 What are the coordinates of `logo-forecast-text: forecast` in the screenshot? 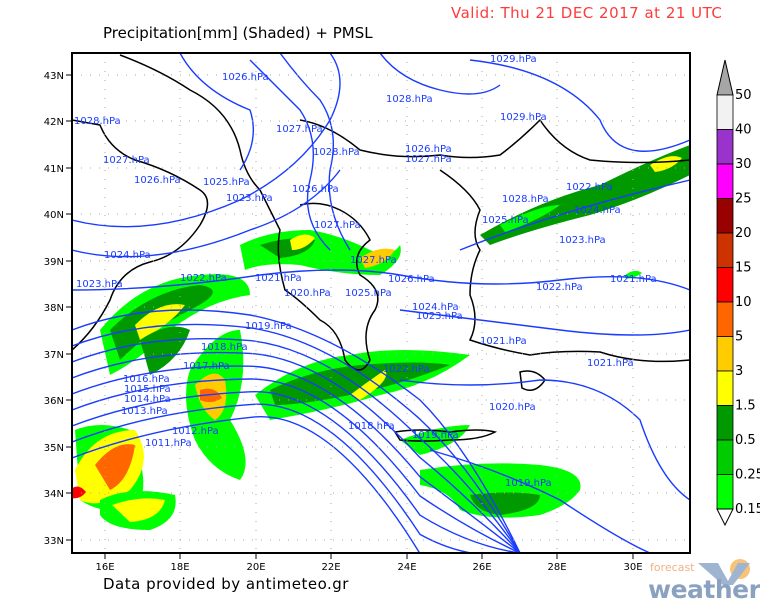 It's located at (672, 567).